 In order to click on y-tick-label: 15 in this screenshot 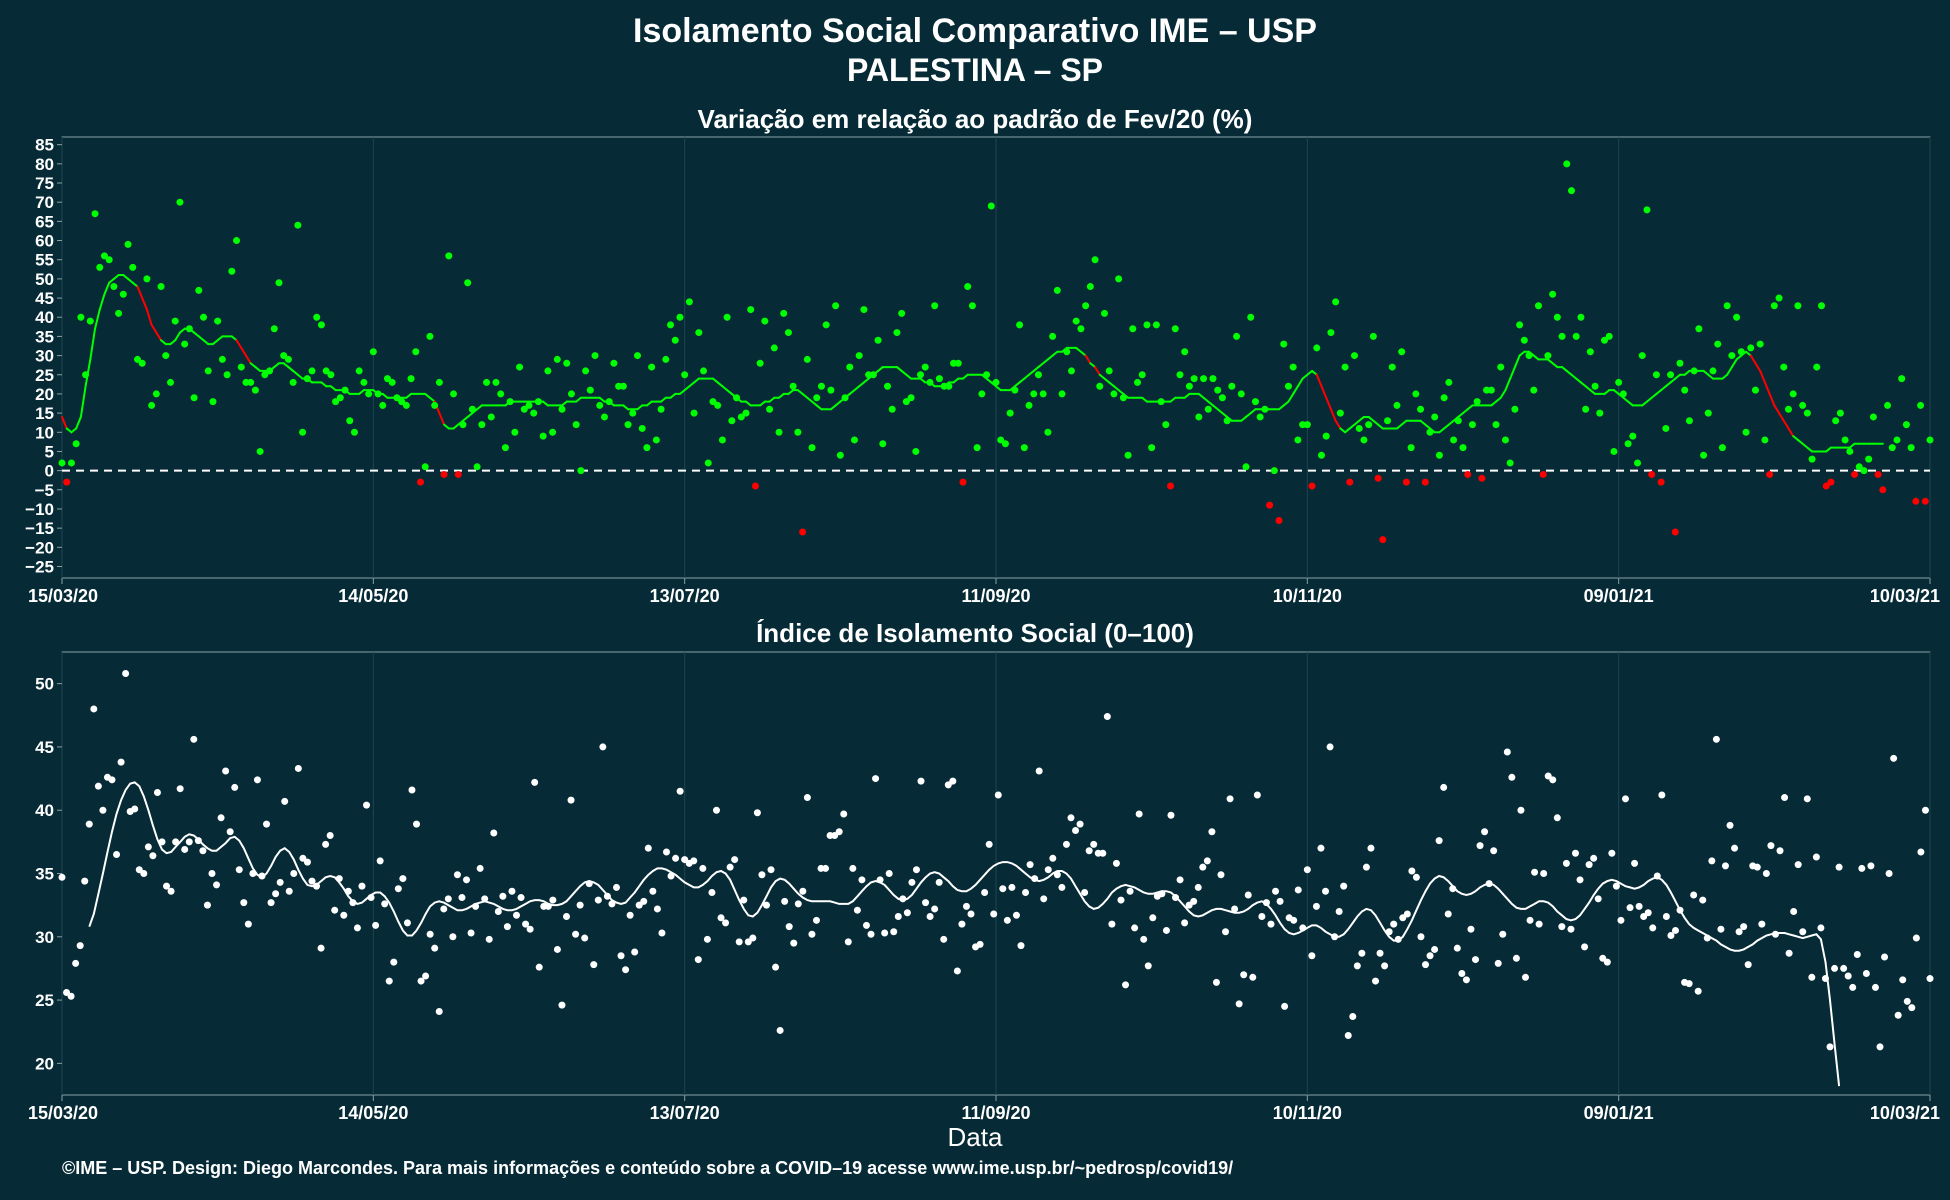, I will do `click(44, 413)`.